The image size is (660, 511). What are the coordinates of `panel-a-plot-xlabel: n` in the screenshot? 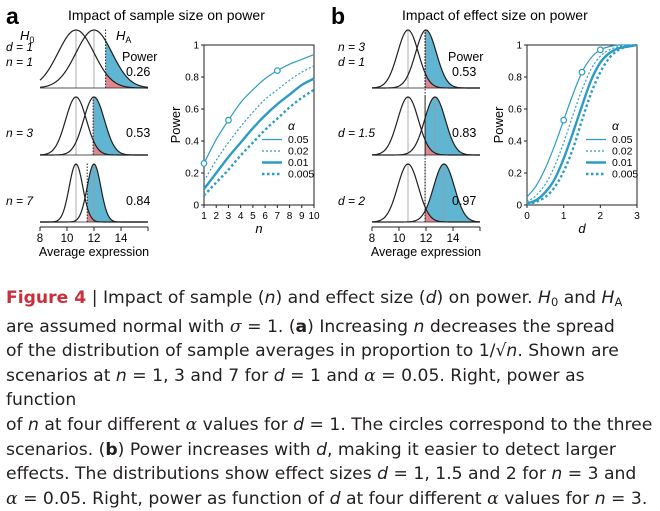 It's located at (258, 228).